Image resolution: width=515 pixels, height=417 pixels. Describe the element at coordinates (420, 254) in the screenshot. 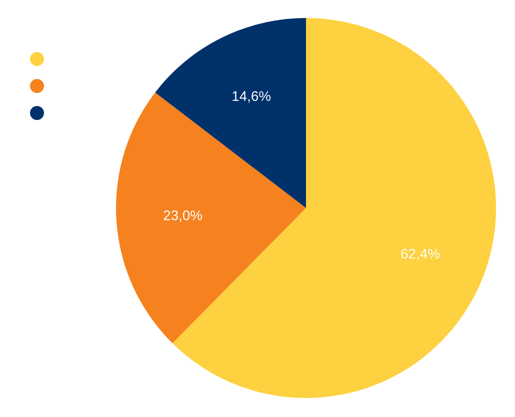

I see `data-label: 62,4%` at that location.